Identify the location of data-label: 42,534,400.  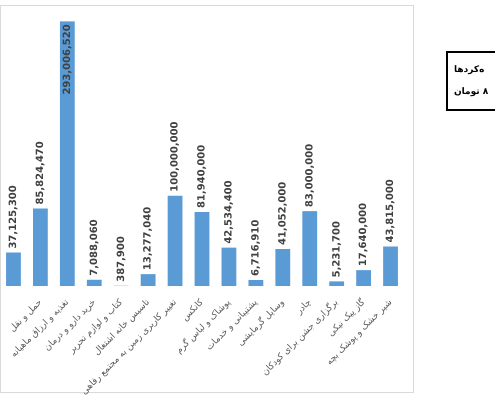
(229, 212).